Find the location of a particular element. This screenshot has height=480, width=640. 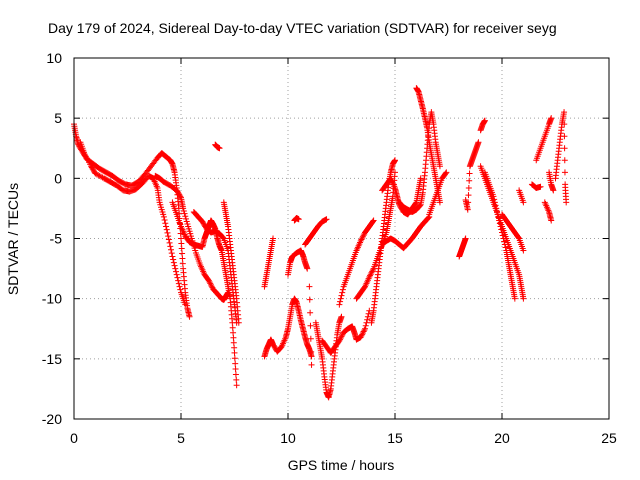

series-track-c is located at coordinates (192, 237).